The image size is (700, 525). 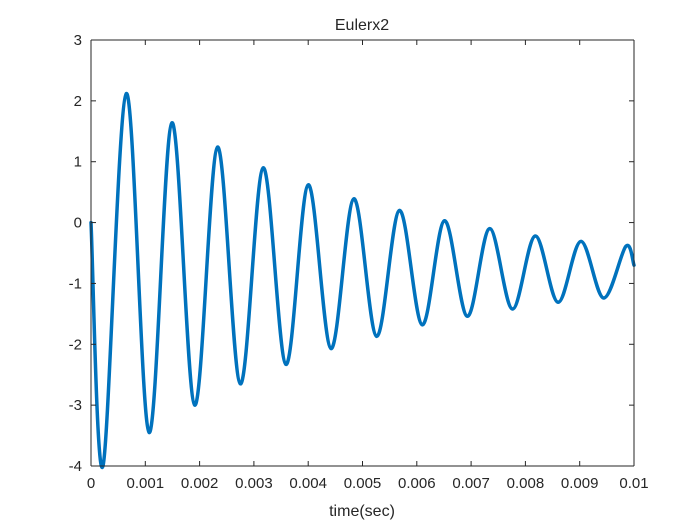 What do you see at coordinates (75, 405) in the screenshot?
I see `y-tick-label: -3` at bounding box center [75, 405].